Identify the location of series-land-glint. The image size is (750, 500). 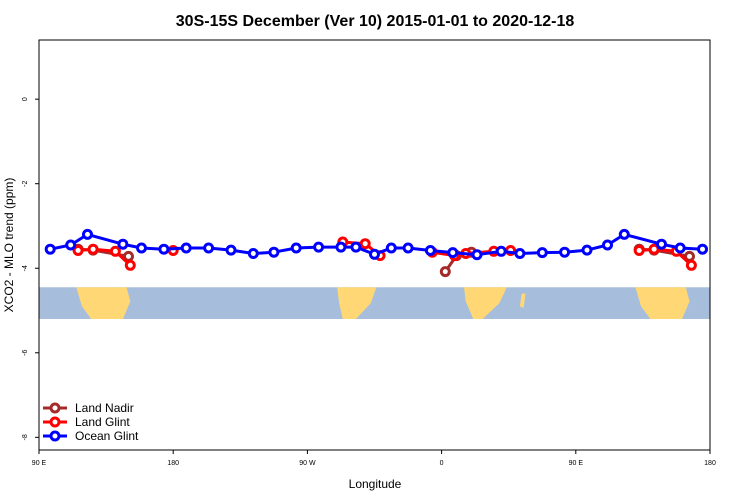
(384, 253).